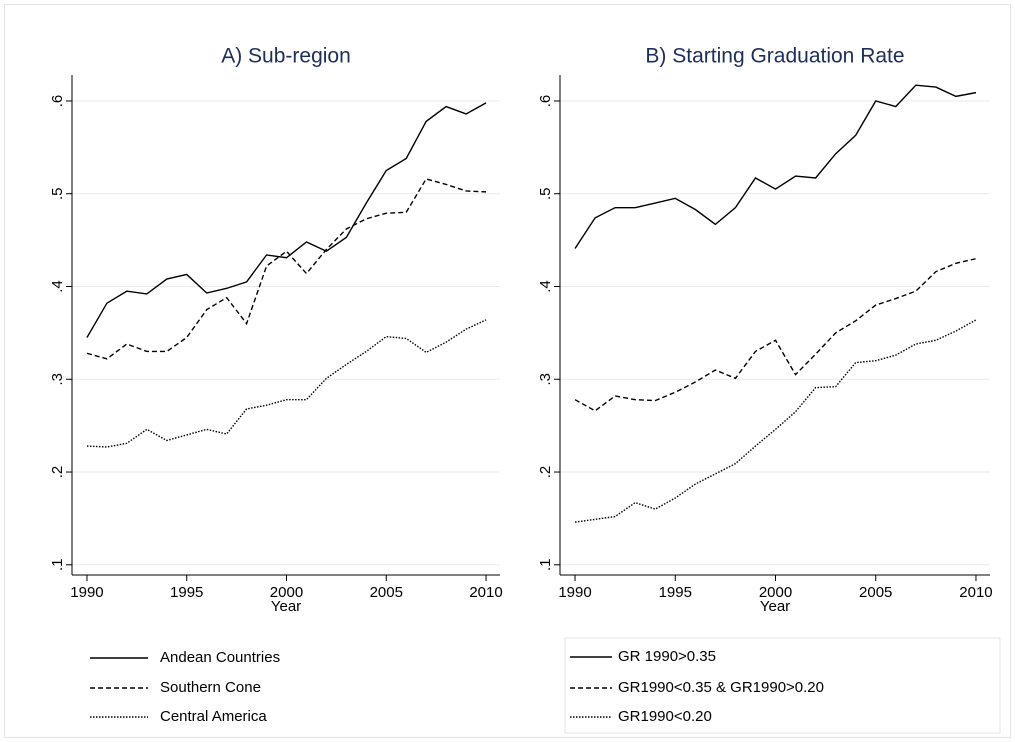  I want to click on legend-label: GR1990<0.20, so click(665, 716).